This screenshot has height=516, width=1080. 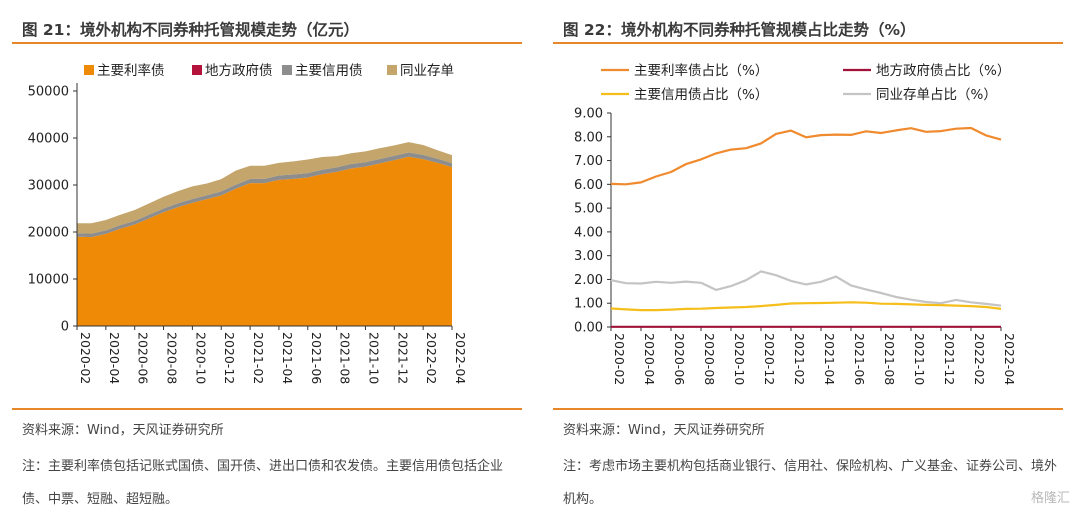 I want to click on left-x-tick-label: 2021-10, so click(x=373, y=358).